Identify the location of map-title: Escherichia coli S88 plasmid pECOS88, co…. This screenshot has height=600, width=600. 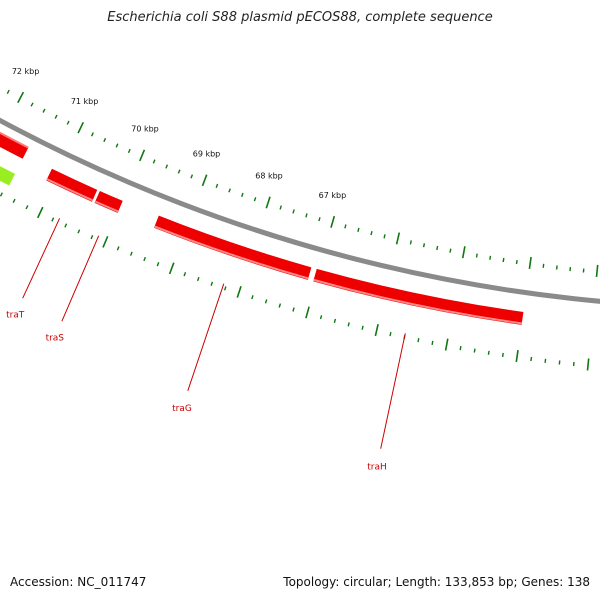
(300, 17).